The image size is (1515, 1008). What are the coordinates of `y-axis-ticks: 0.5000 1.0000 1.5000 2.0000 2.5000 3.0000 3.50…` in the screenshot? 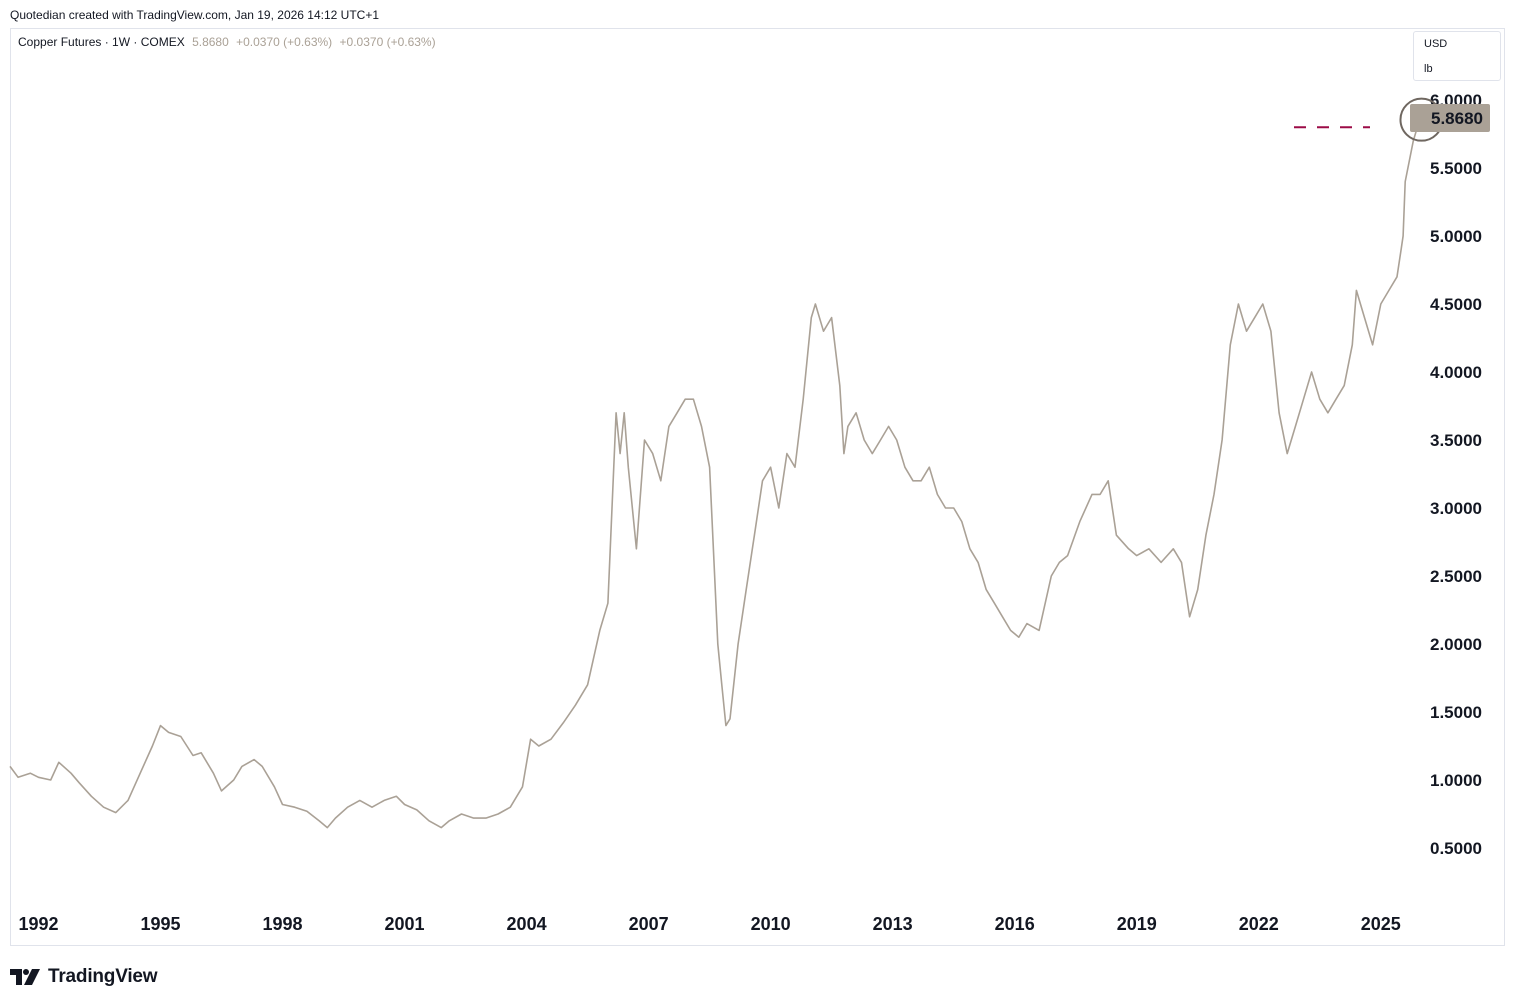 It's located at (1456, 474).